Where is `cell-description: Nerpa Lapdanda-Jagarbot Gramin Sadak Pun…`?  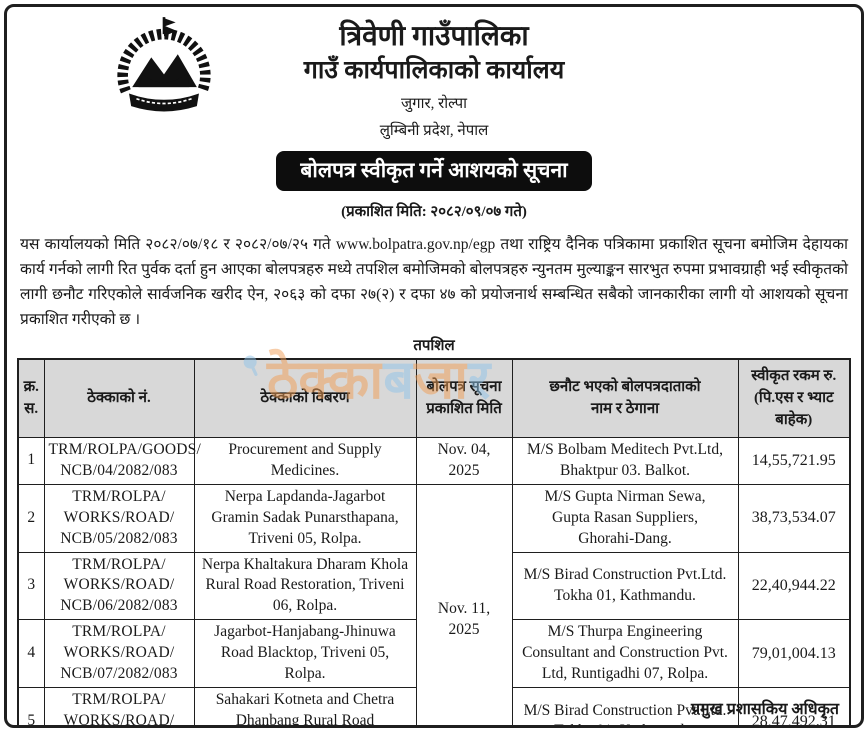 cell-description: Nerpa Lapdanda-Jagarbot Gramin Sadak Pun… is located at coordinates (305, 518).